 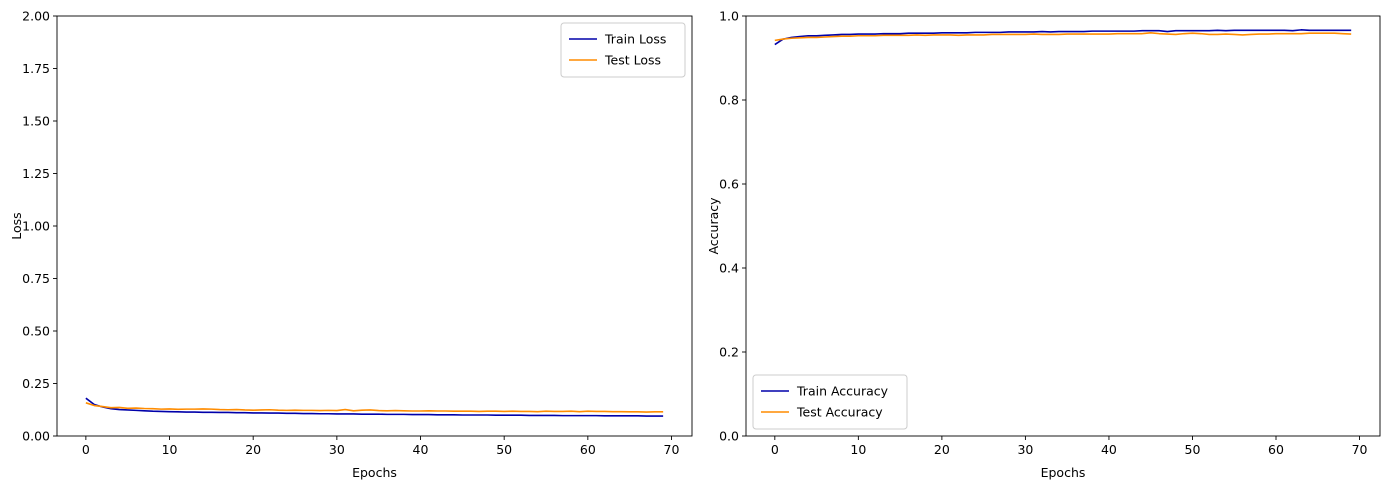 I want to click on legend: Train Accuracy Test Accuracy, so click(x=830, y=402).